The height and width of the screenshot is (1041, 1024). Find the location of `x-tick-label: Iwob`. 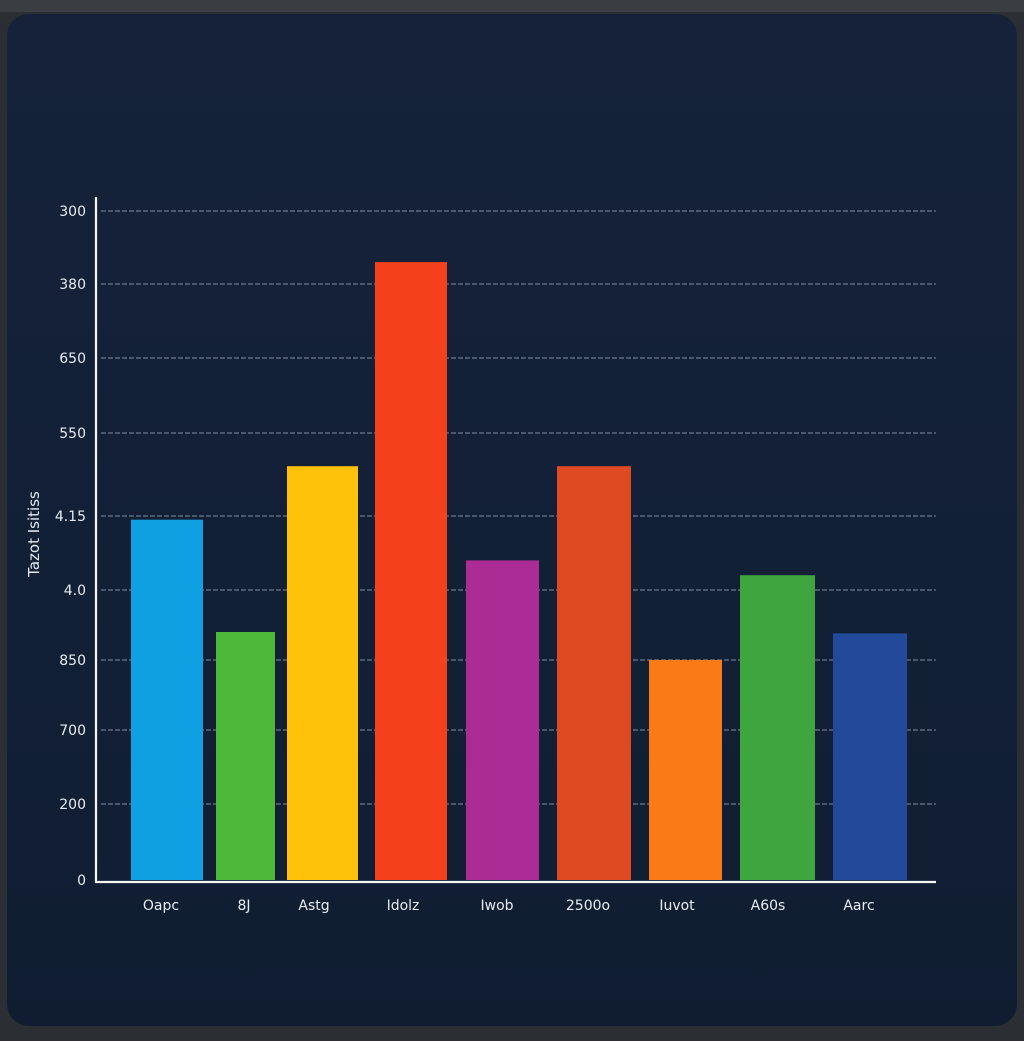

x-tick-label: Iwob is located at coordinates (496, 906).